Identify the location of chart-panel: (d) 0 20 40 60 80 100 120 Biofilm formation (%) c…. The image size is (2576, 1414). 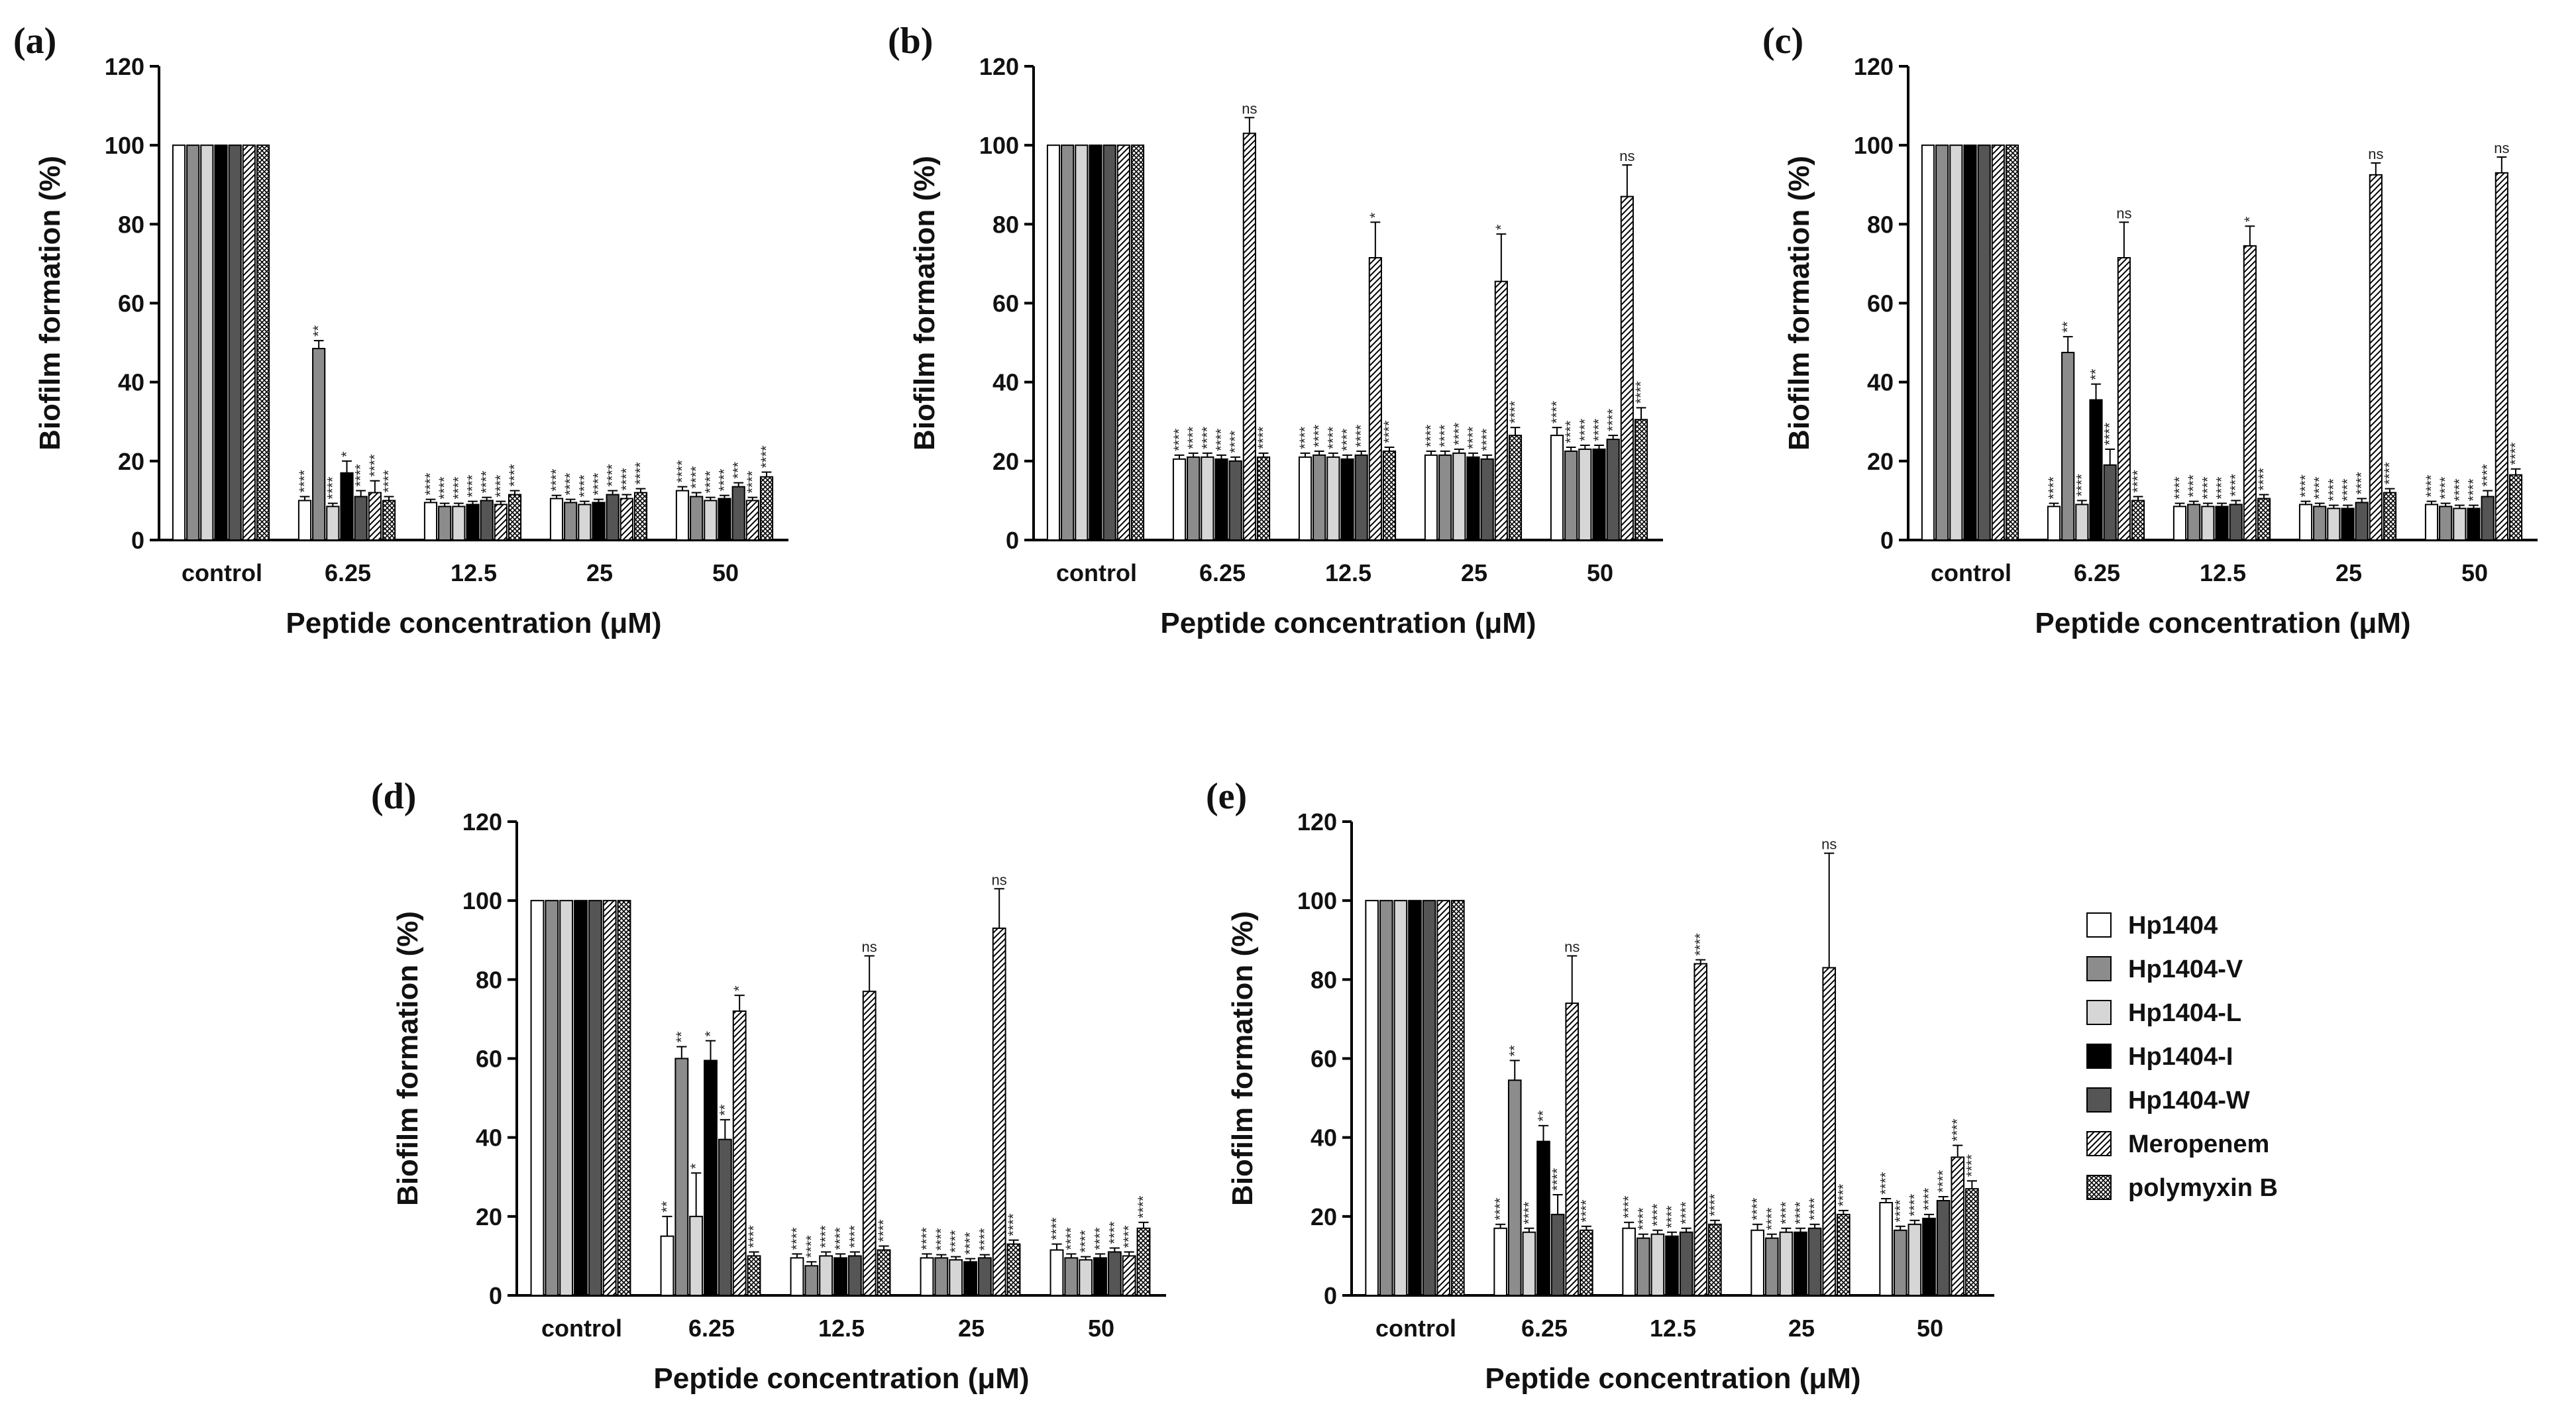
(768, 1085).